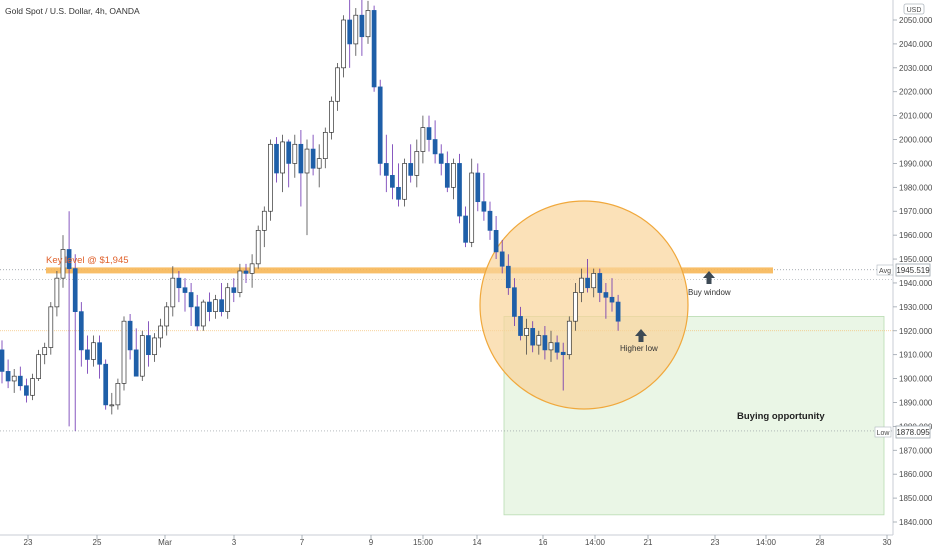 This screenshot has height=555, width=932. Describe the element at coordinates (584, 305) in the screenshot. I see `highlight-circle` at that location.